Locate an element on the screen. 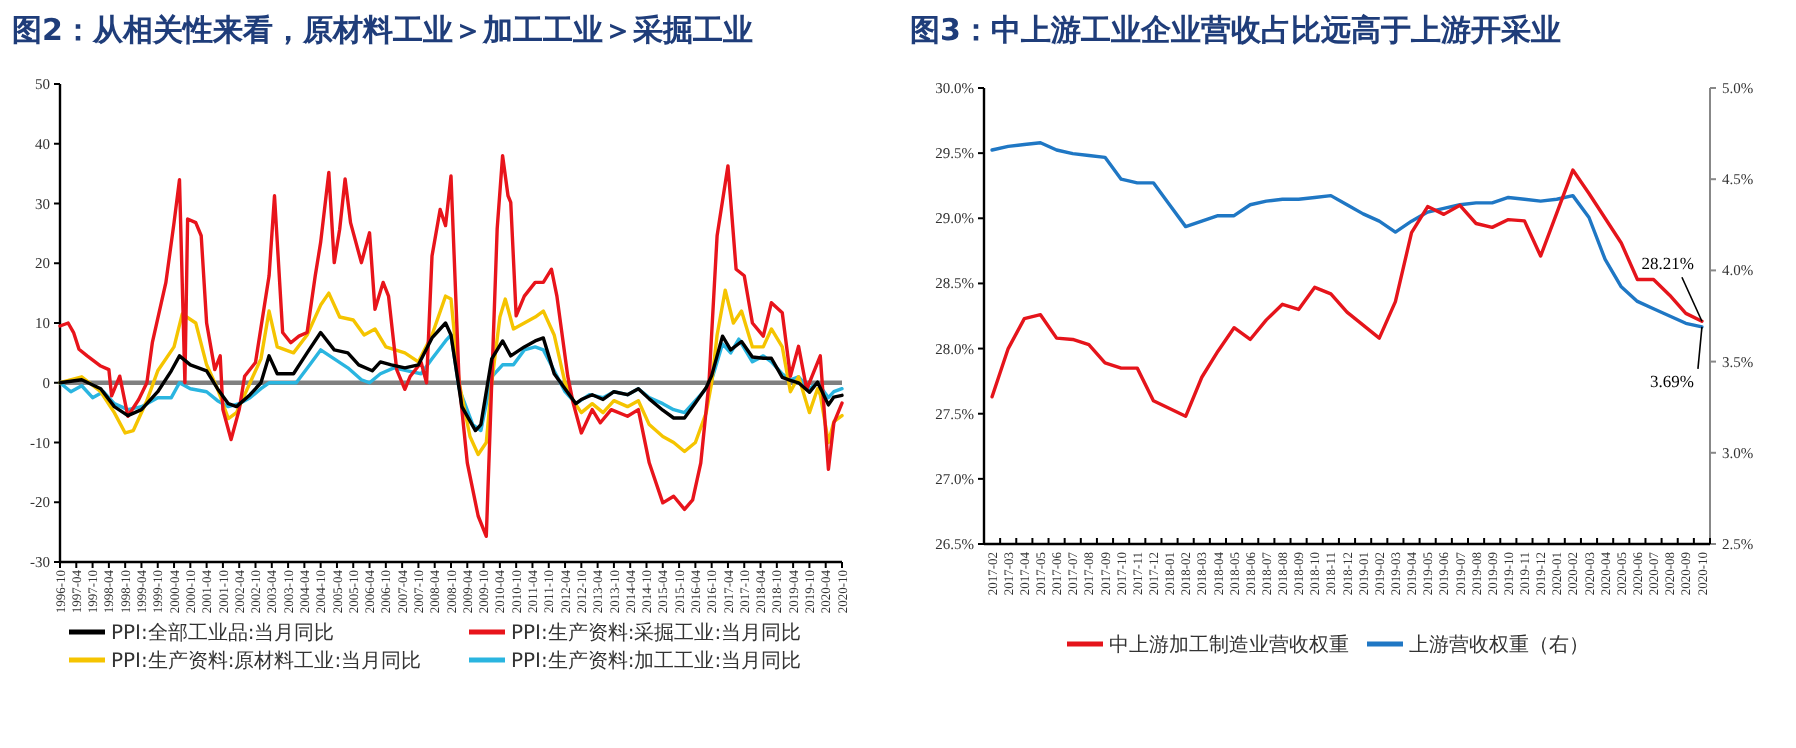  legend-label: 中上游加工制造业营收权重 is located at coordinates (1229, 645).